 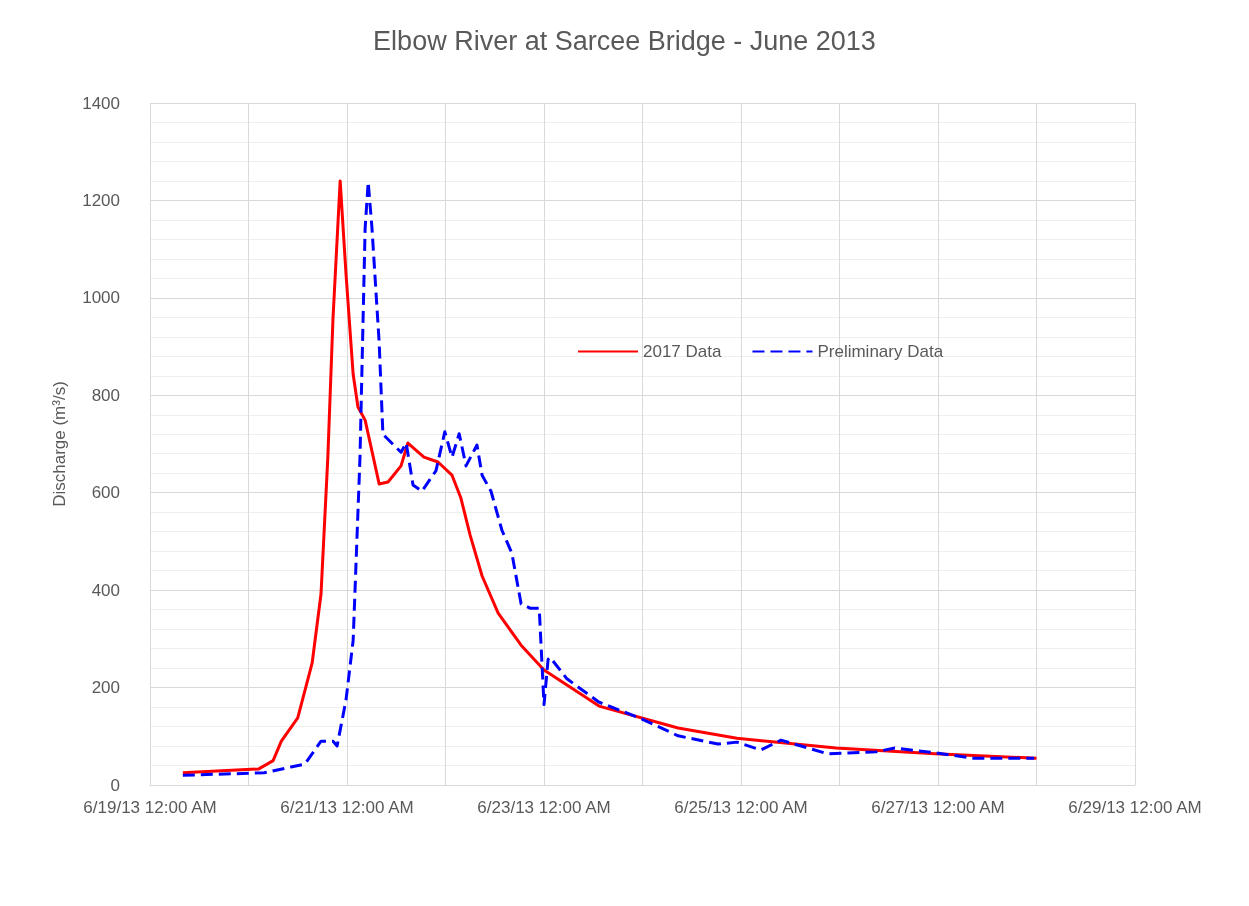 What do you see at coordinates (347, 807) in the screenshot?
I see `x-tick-label: 6/21/13 12:00 AM` at bounding box center [347, 807].